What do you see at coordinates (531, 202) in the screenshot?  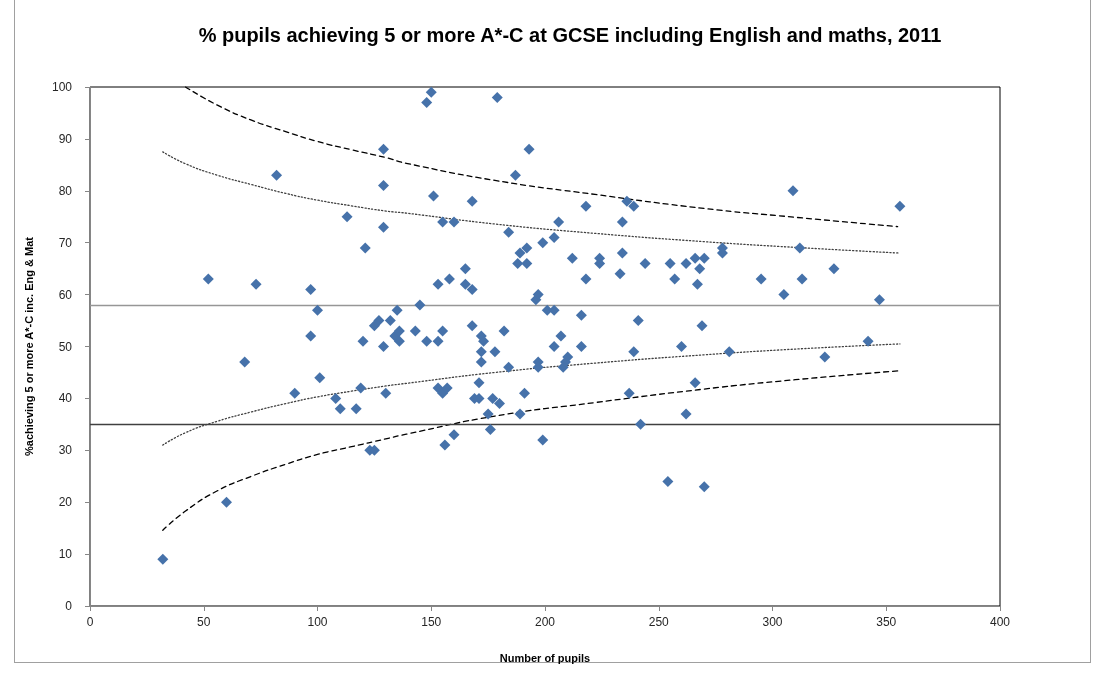 I see `line-series` at bounding box center [531, 202].